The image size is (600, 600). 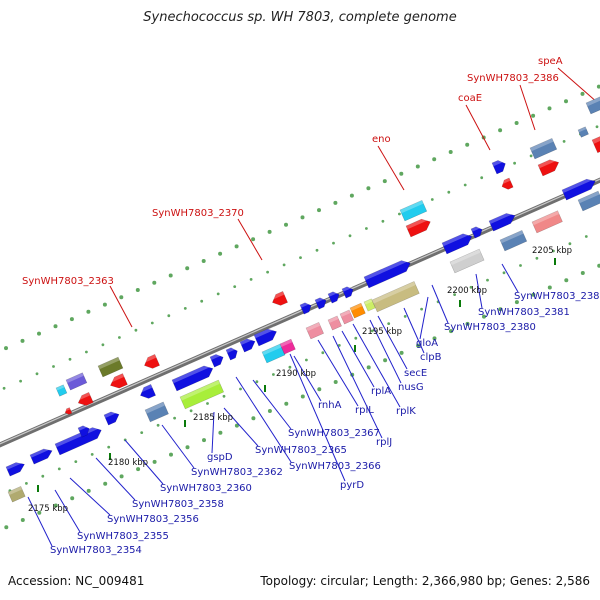 I want to click on gene-label: SynWH7803_2370, so click(x=198, y=213).